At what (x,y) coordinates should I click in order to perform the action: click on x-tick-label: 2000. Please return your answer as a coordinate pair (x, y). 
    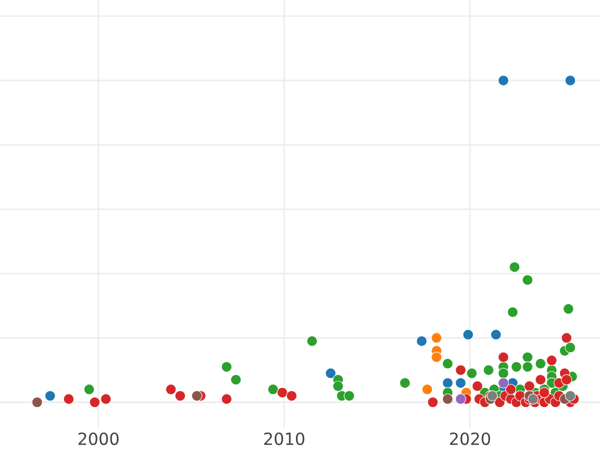
    Looking at the image, I should click on (98, 439).